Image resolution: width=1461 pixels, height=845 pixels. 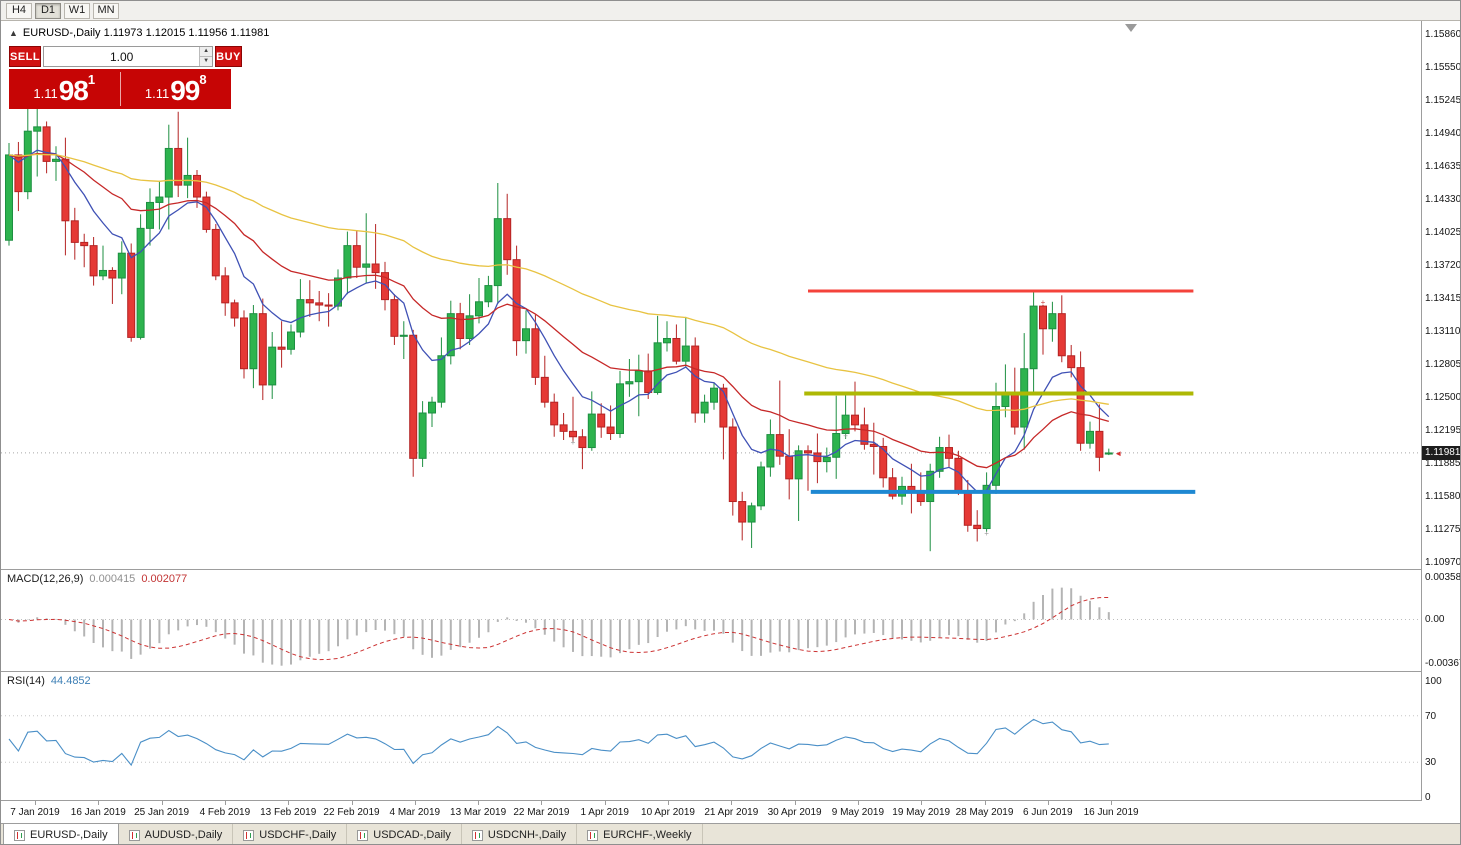 I want to click on rsi-tick-label: 30, so click(x=1431, y=763).